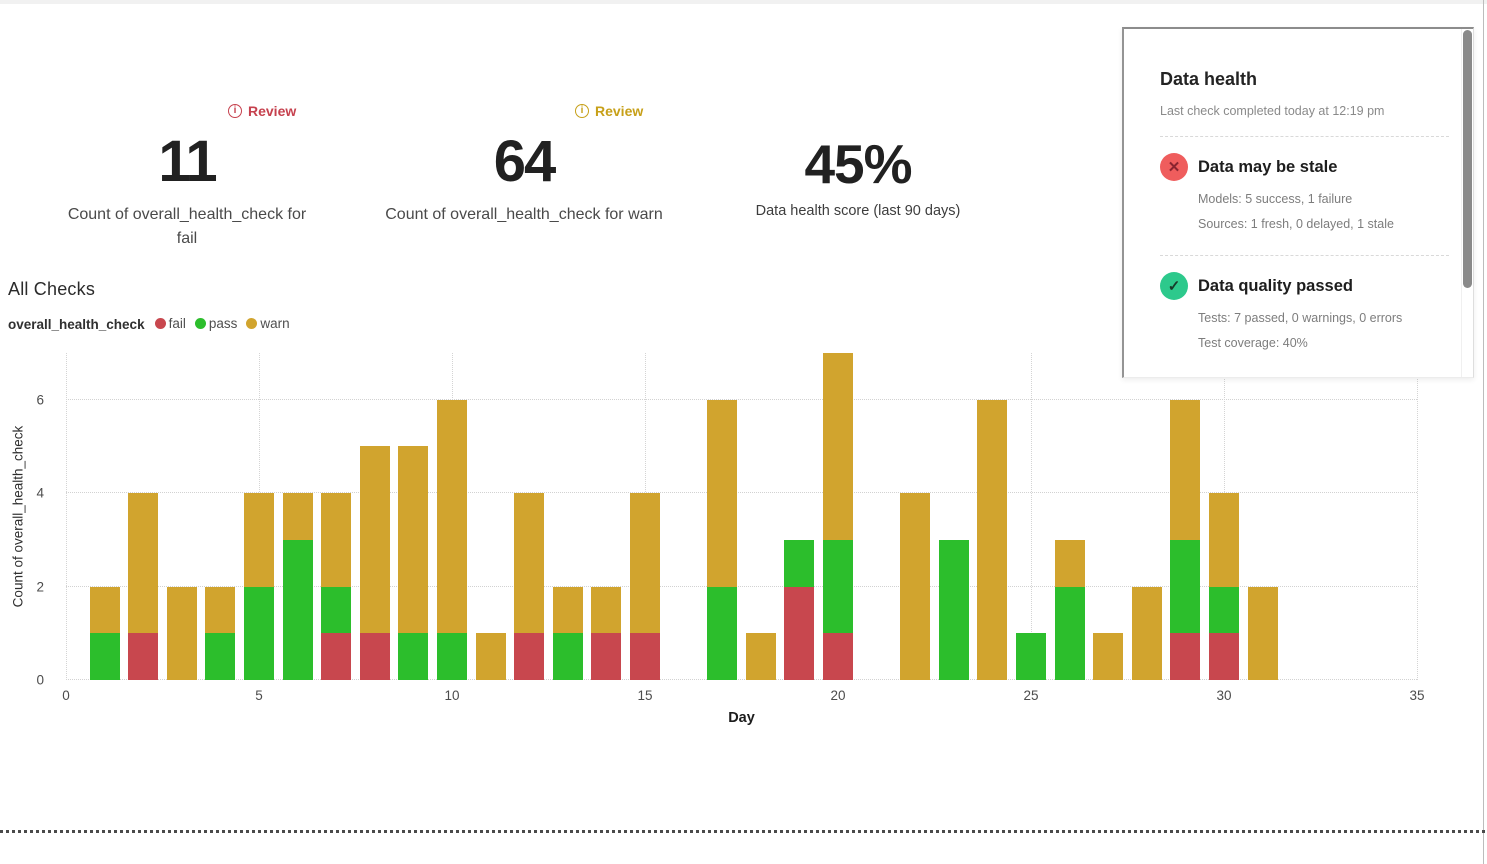 The height and width of the screenshot is (864, 1487). Describe the element at coordinates (170, 323) in the screenshot. I see `legend-item-fail: fail` at that location.